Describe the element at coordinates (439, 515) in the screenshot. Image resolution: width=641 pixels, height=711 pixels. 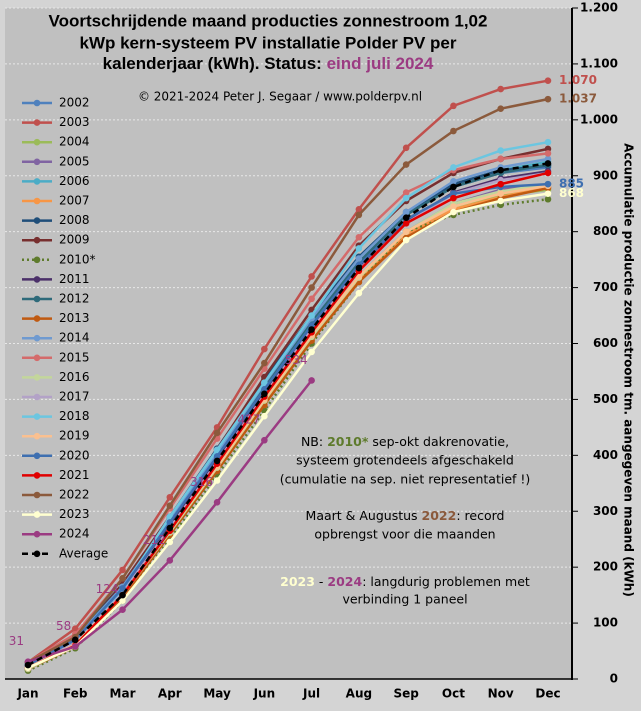
I see `note: 2022` at that location.